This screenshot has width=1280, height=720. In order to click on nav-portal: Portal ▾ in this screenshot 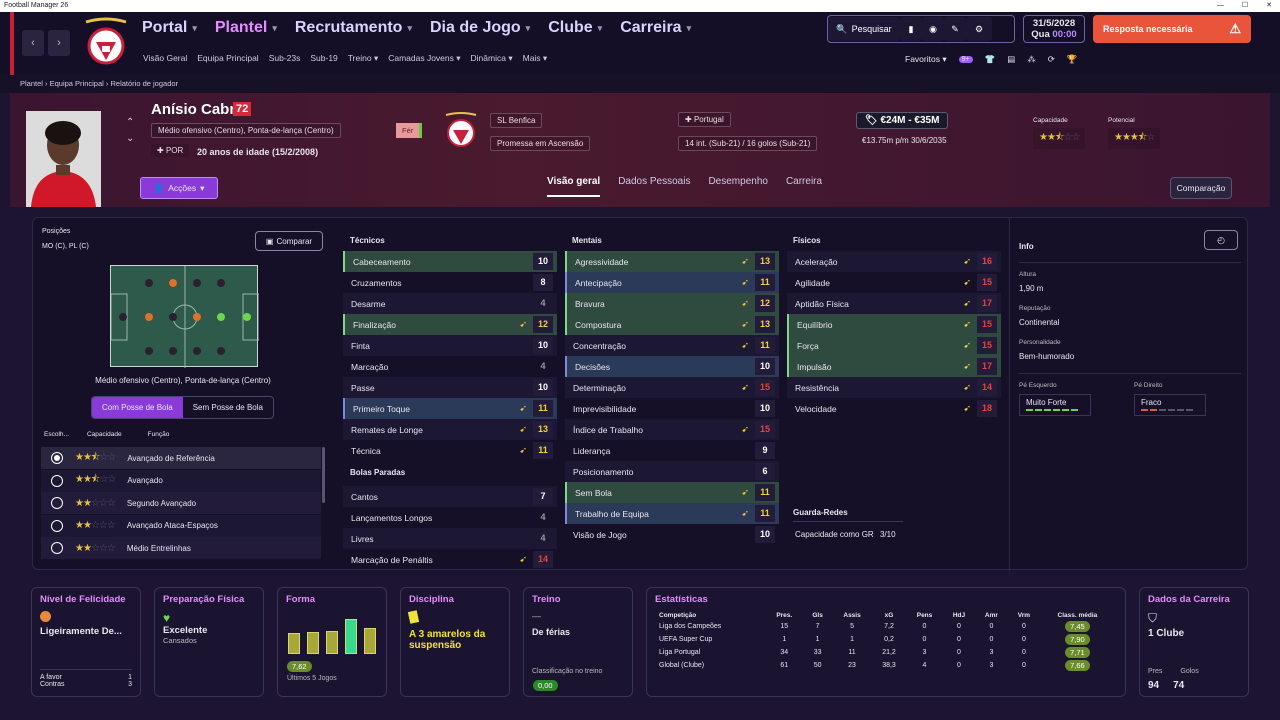, I will do `click(169, 27)`.